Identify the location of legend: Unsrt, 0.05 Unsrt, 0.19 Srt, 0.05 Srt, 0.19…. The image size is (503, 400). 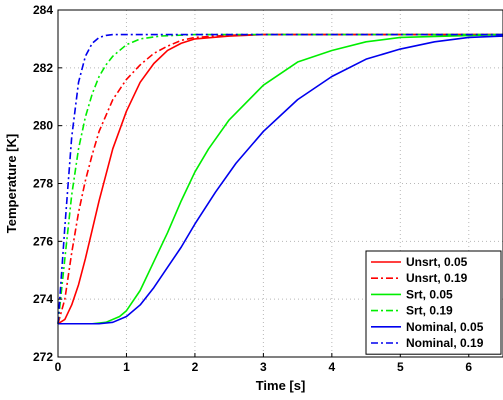
(433, 302).